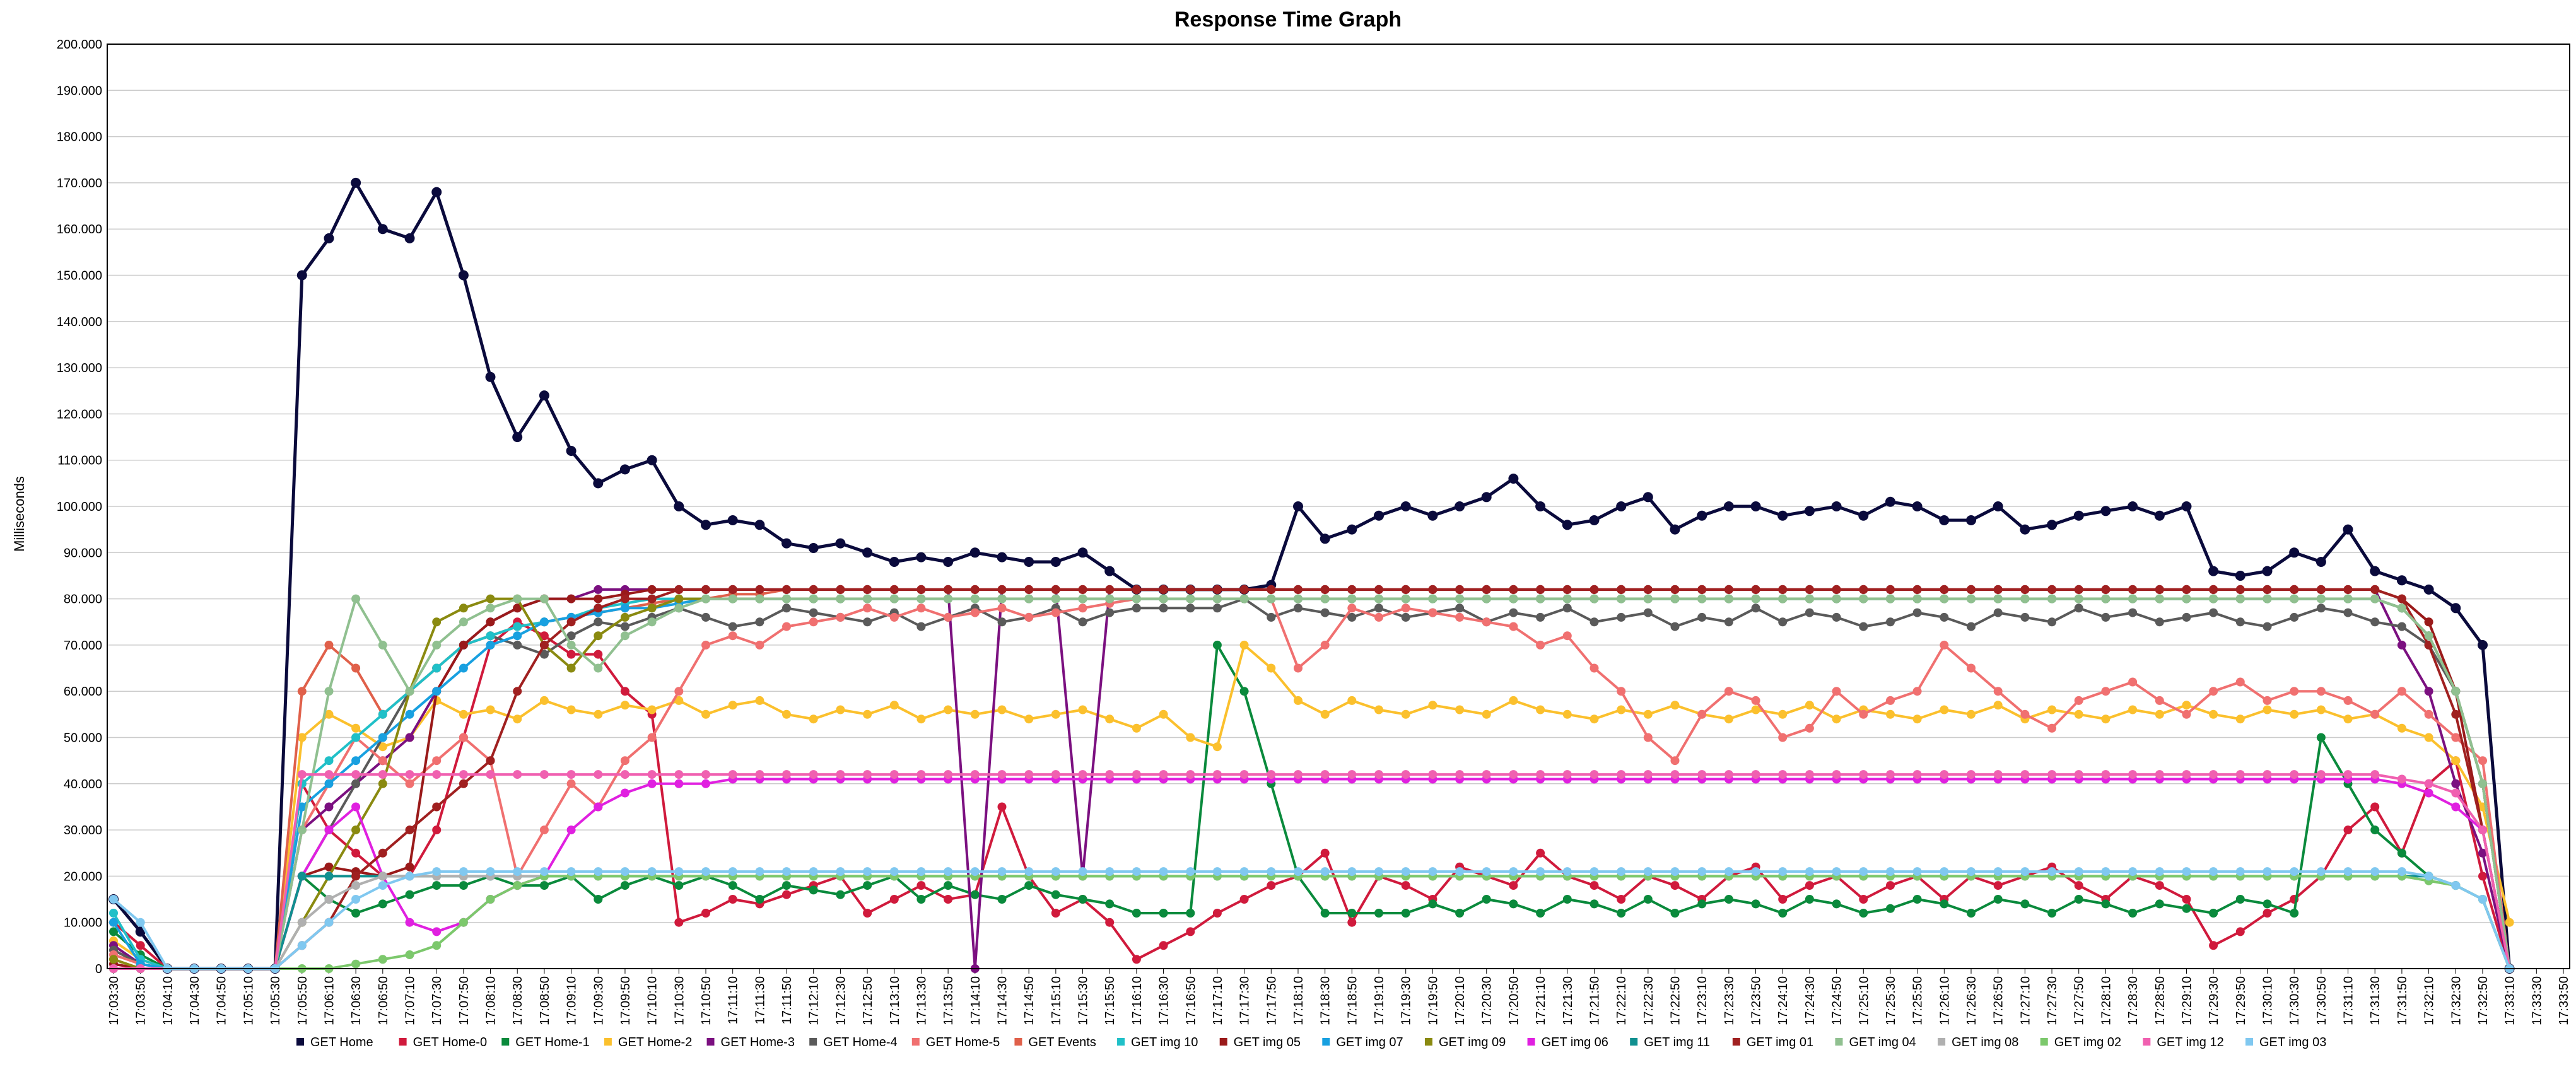  I want to click on x-tick-label: 17:13:50, so click(949, 1000).